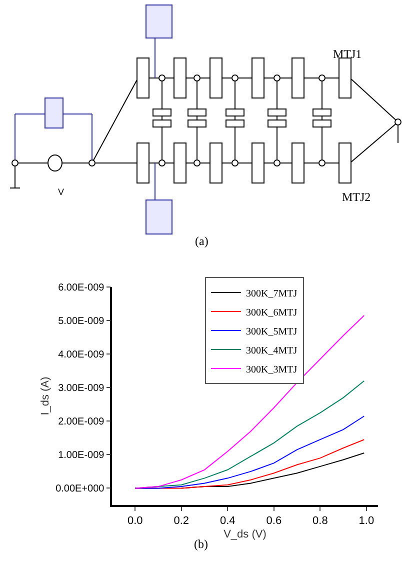  What do you see at coordinates (272, 332) in the screenshot?
I see `legend-label: 300K_5MTJ` at bounding box center [272, 332].